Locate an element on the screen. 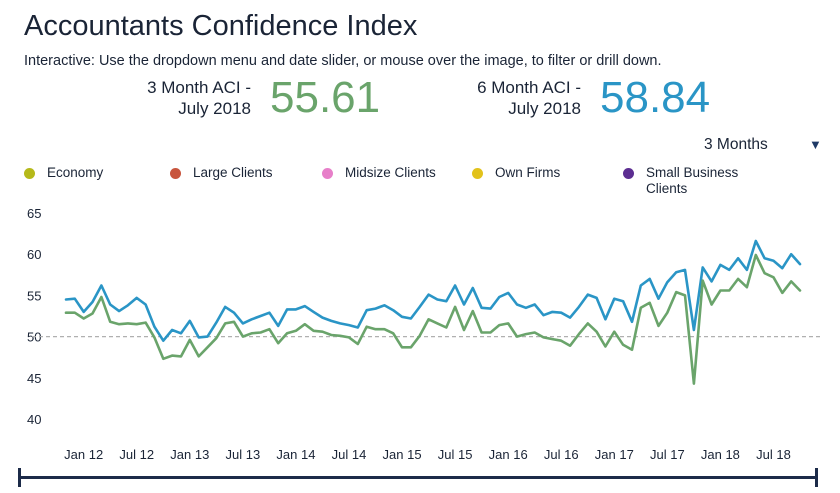 The width and height of the screenshot is (840, 493). period-dropdown: 3 Months ▼ is located at coordinates (764, 146).